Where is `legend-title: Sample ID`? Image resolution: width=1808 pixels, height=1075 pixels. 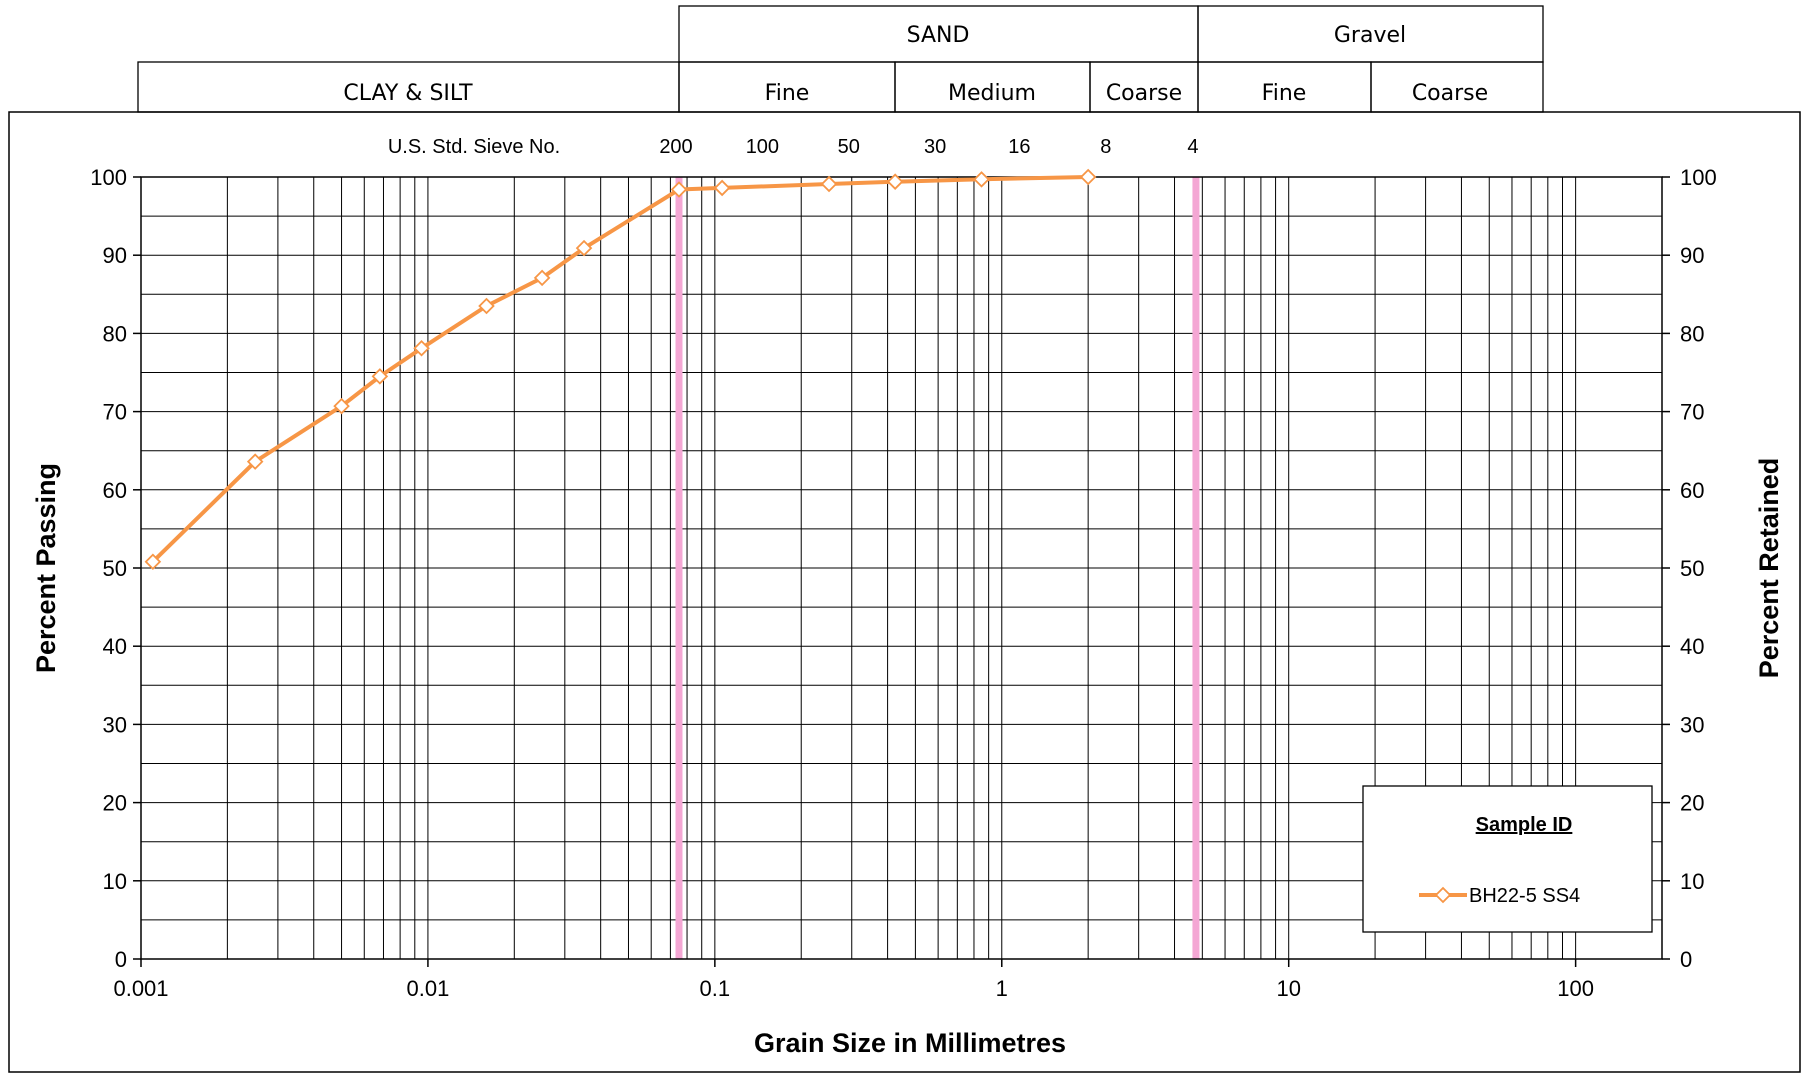
legend-title: Sample ID is located at coordinates (1524, 825).